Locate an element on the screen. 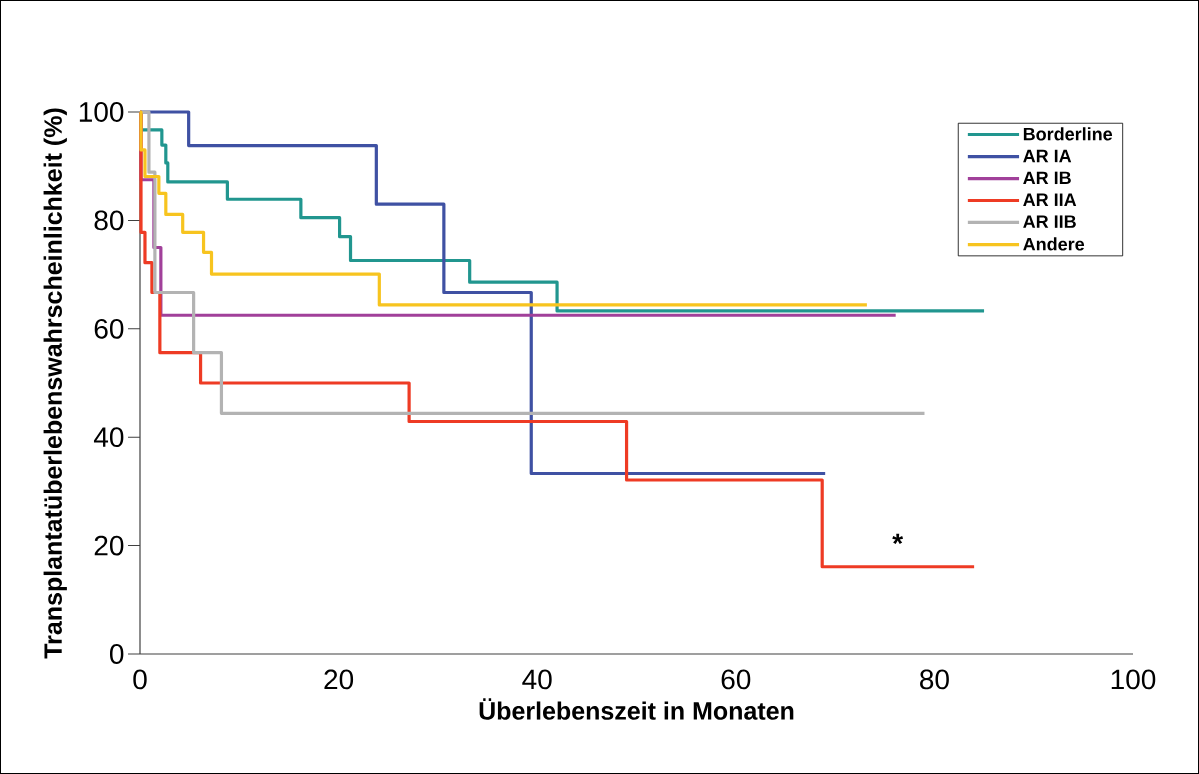 The width and height of the screenshot is (1199, 774). x-tick-label: 100 is located at coordinates (1133, 679).